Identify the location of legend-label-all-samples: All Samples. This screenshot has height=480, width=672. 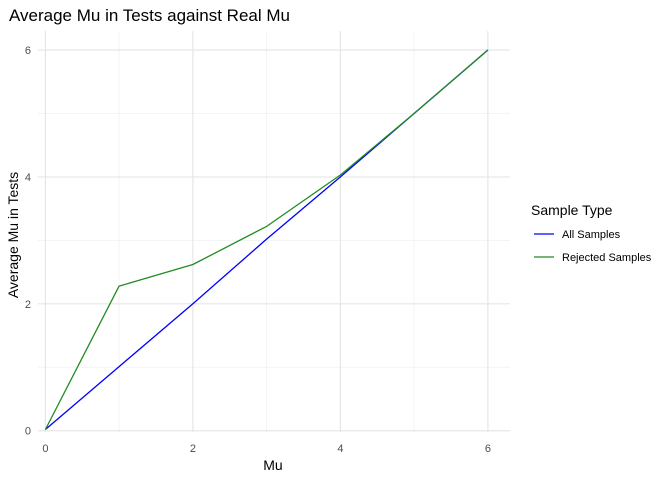
(591, 235).